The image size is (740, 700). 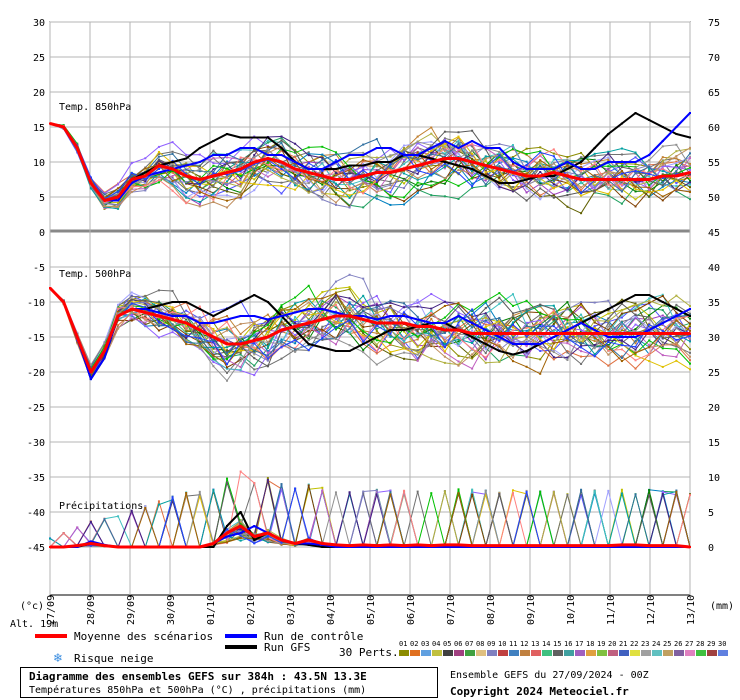 I want to click on right-tick-label-bottom: 25, so click(x=714, y=373).